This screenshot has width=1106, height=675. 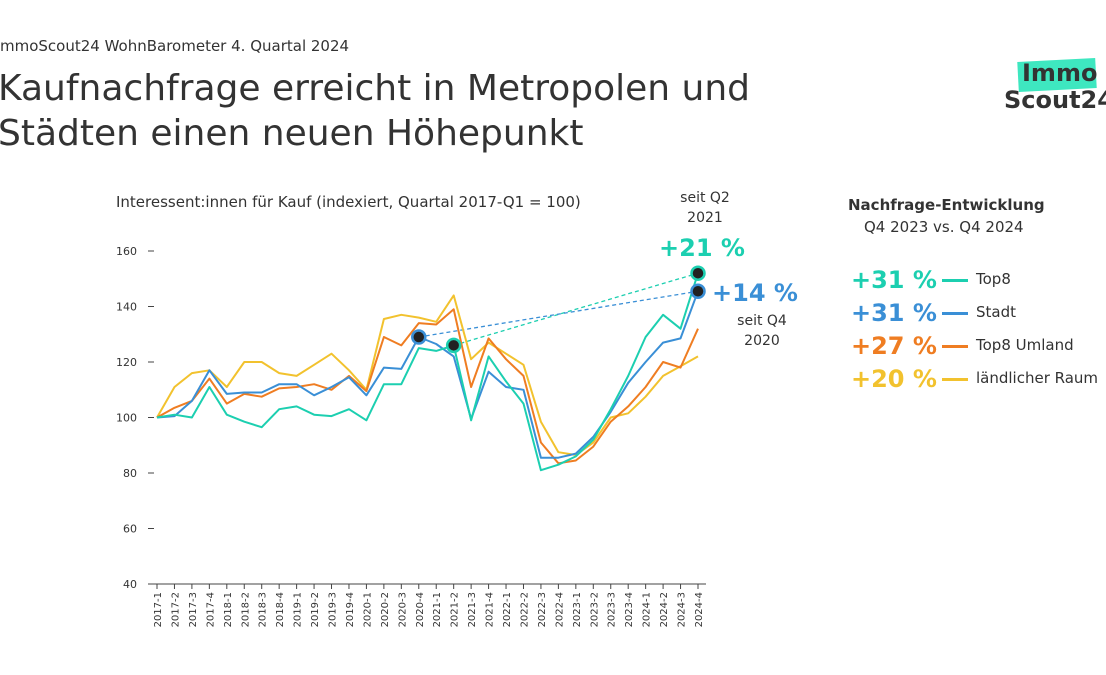 I want to click on y-tick-label: 140, so click(x=126, y=307).